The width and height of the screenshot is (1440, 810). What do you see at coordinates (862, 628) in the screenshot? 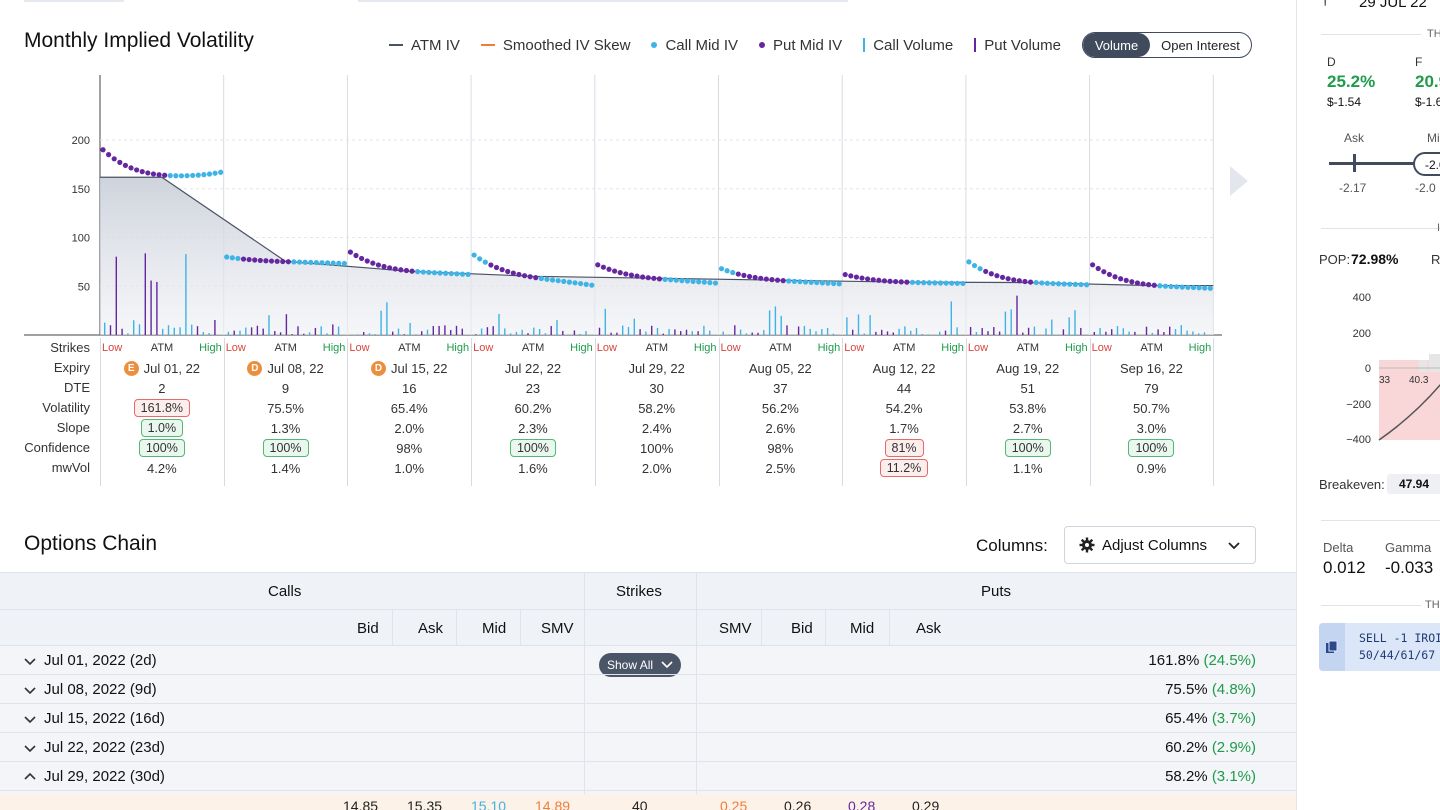
I see `put-col-mid: Mid` at bounding box center [862, 628].